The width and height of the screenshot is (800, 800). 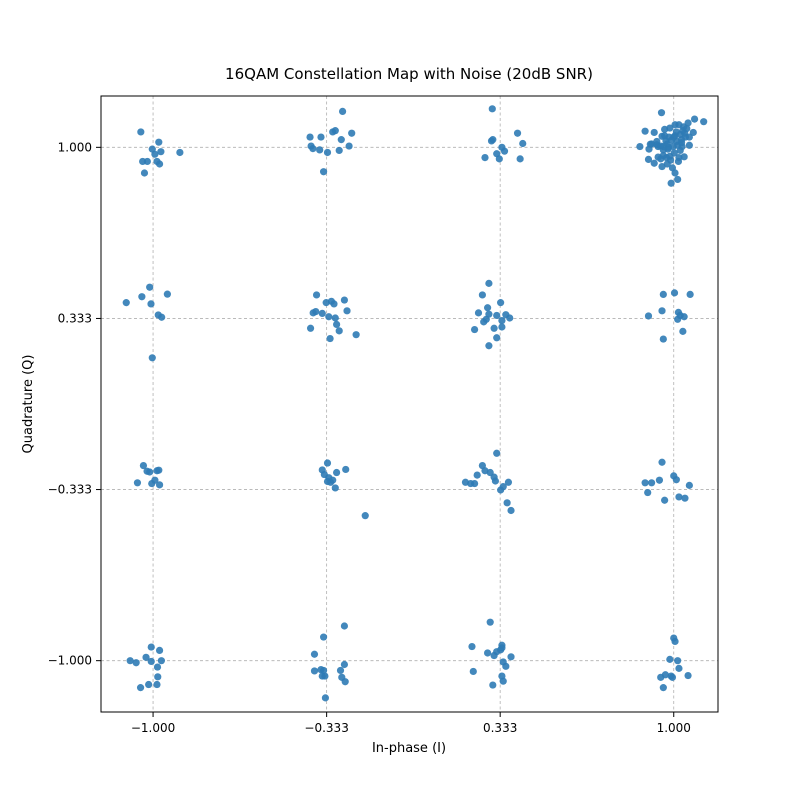 I want to click on x-tick-label: −0.333, so click(x=326, y=728).